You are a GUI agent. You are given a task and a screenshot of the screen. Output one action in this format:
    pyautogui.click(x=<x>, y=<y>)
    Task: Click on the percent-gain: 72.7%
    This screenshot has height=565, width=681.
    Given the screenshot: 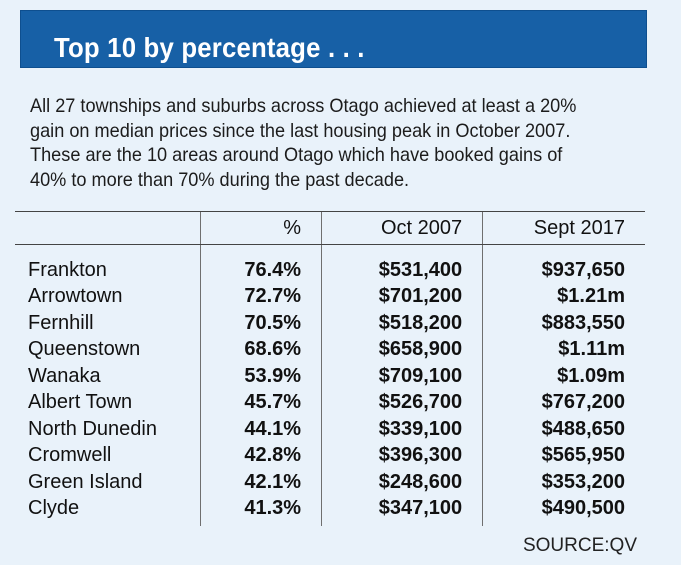 What is the action you would take?
    pyautogui.click(x=260, y=296)
    